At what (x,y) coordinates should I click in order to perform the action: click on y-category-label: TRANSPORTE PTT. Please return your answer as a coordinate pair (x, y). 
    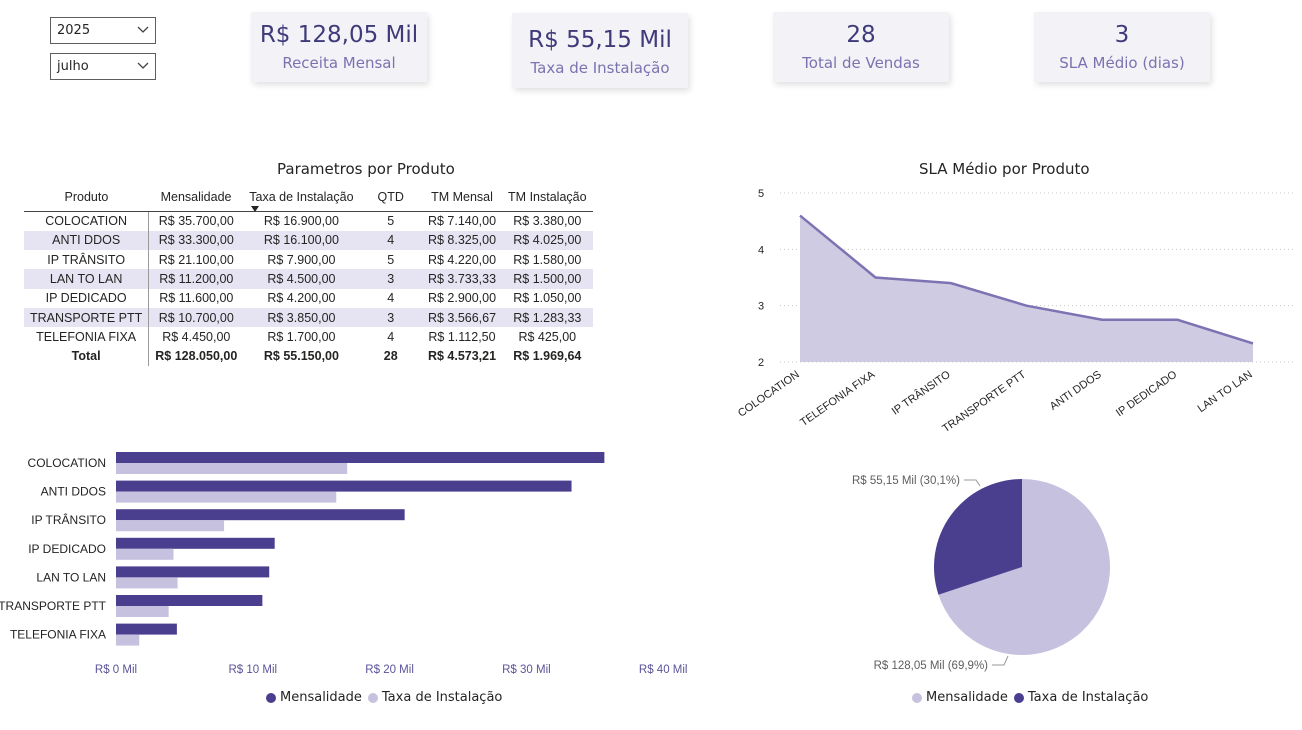
    Looking at the image, I should click on (53, 606).